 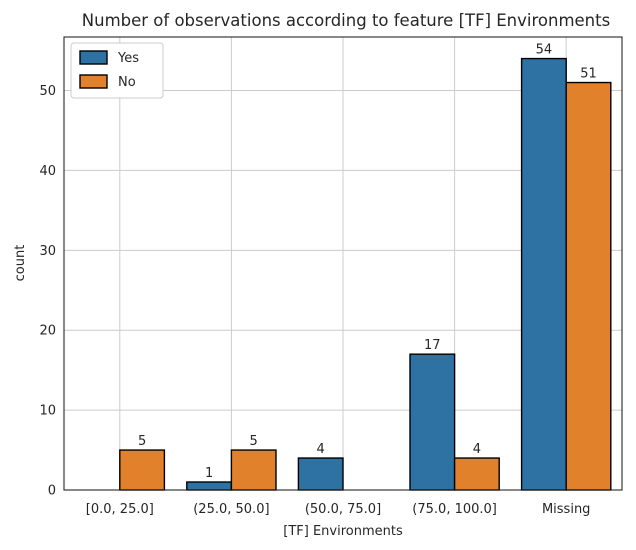 What do you see at coordinates (432, 345) in the screenshot?
I see `data-label-yes: 17` at bounding box center [432, 345].